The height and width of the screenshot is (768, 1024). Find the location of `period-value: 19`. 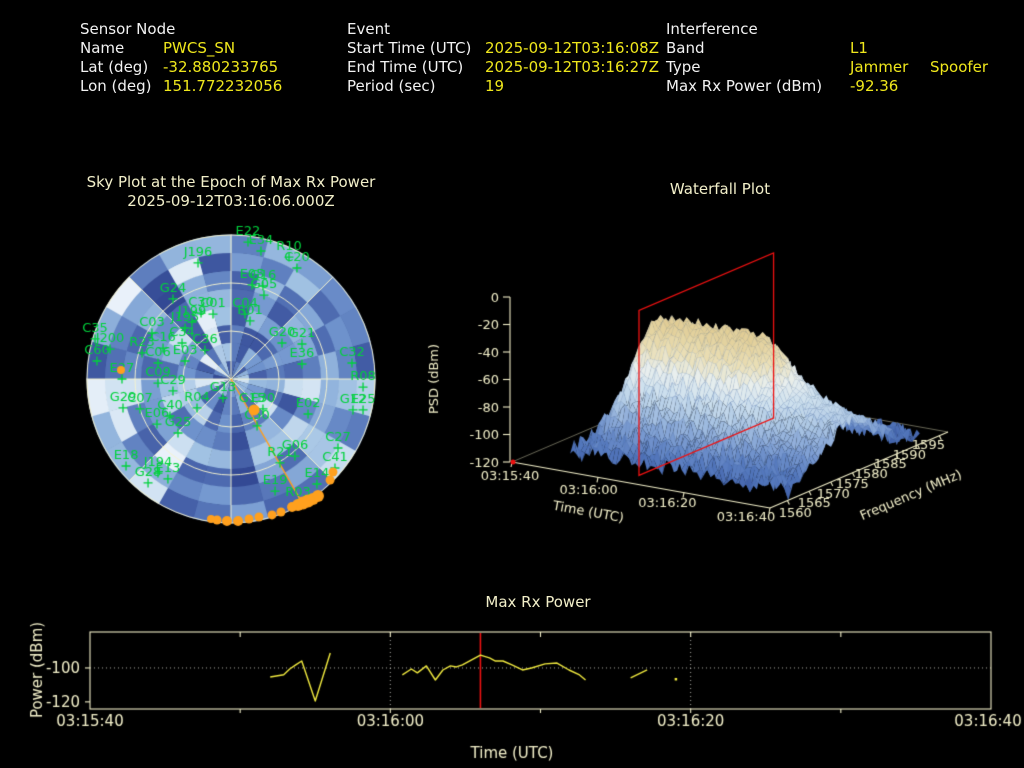

period-value: 19 is located at coordinates (495, 86).